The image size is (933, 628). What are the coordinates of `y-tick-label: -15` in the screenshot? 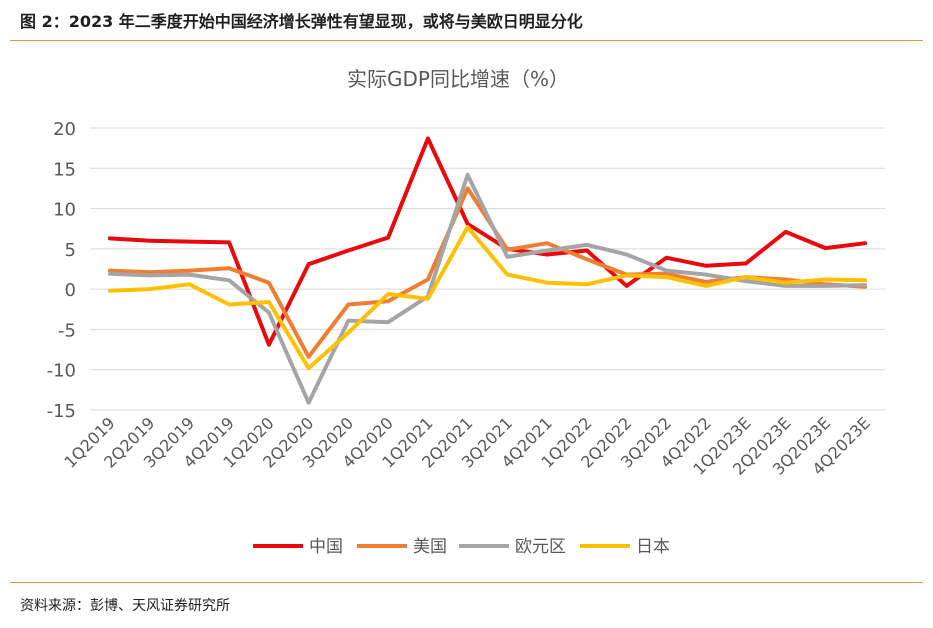 It's located at (61, 411).